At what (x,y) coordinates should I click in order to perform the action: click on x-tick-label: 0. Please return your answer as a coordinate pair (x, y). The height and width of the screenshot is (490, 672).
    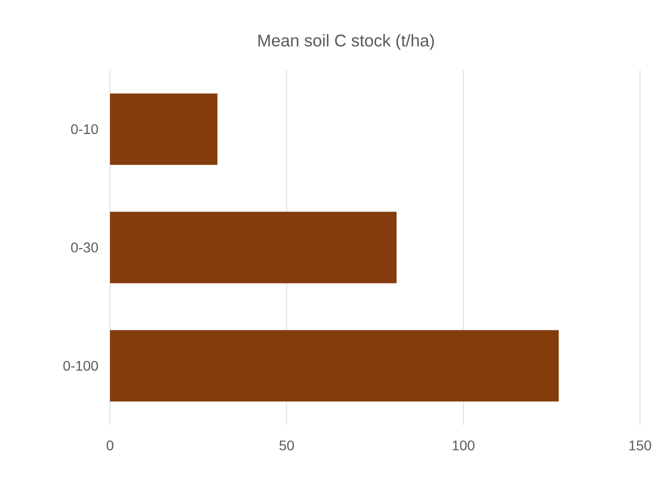
    Looking at the image, I should click on (110, 445).